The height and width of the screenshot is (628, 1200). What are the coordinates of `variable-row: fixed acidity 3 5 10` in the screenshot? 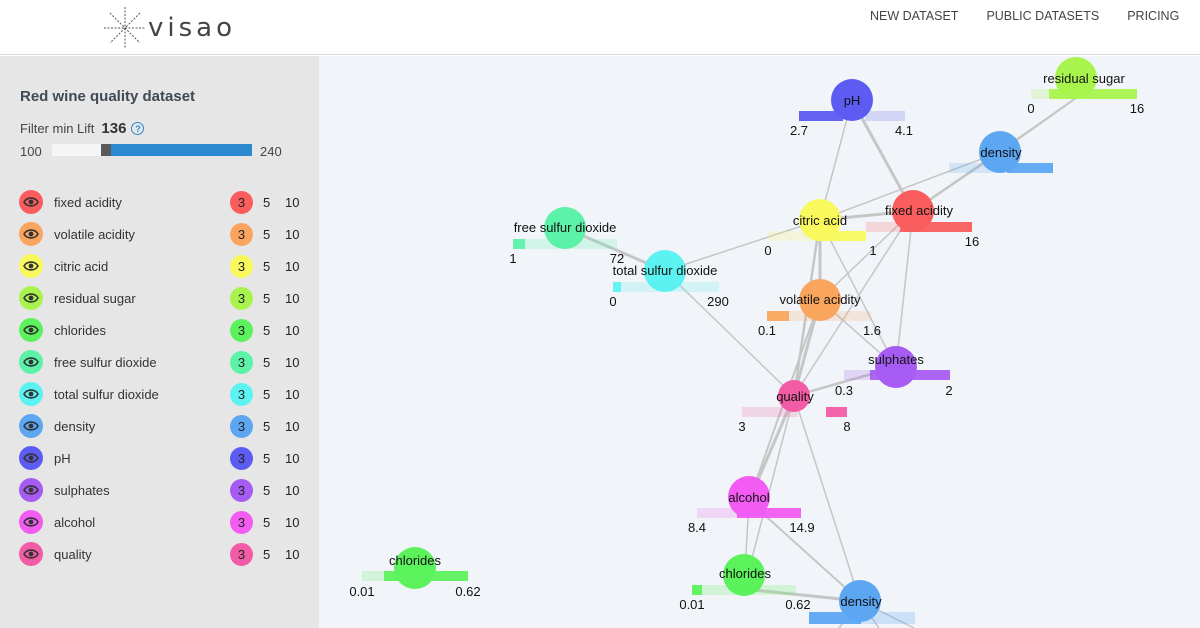 It's located at (164, 202).